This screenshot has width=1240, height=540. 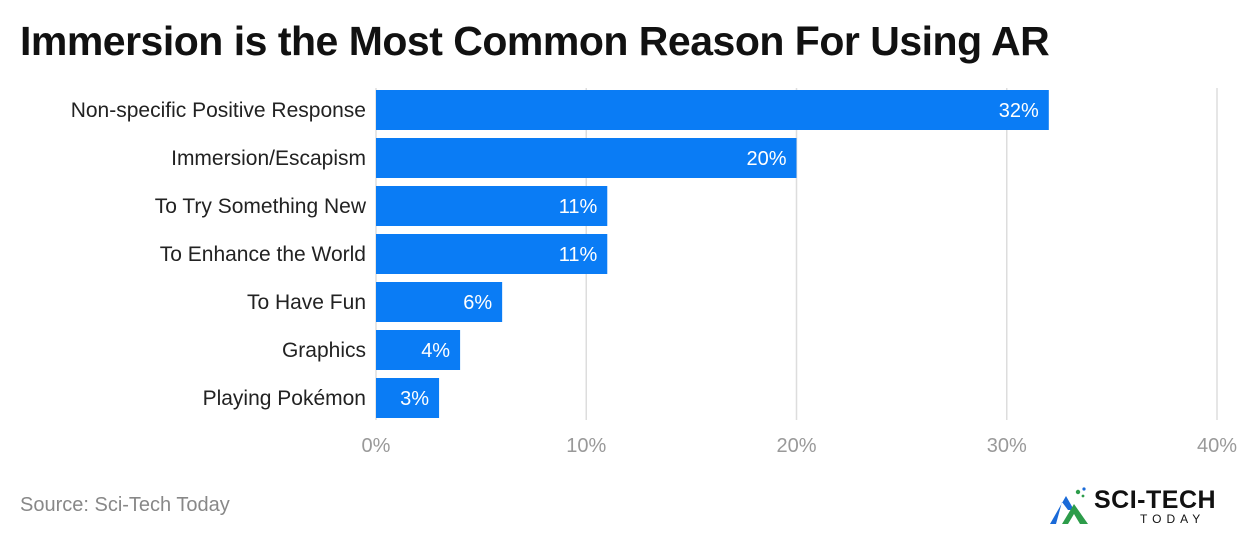 I want to click on x-axis-tick-labels: 0% 10% 20% 30% 40%, so click(x=800, y=446).